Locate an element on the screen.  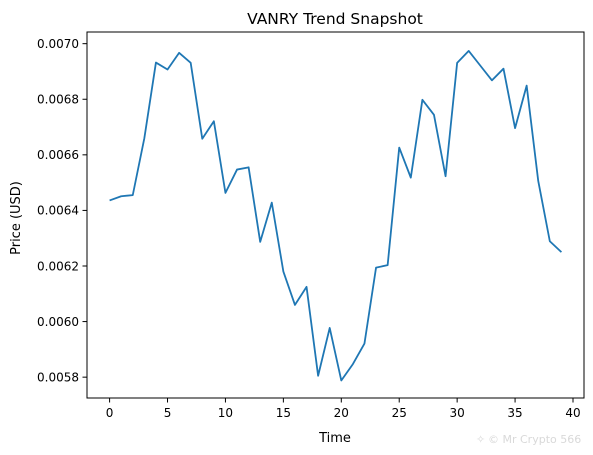
x-tick-label: 25 is located at coordinates (399, 413).